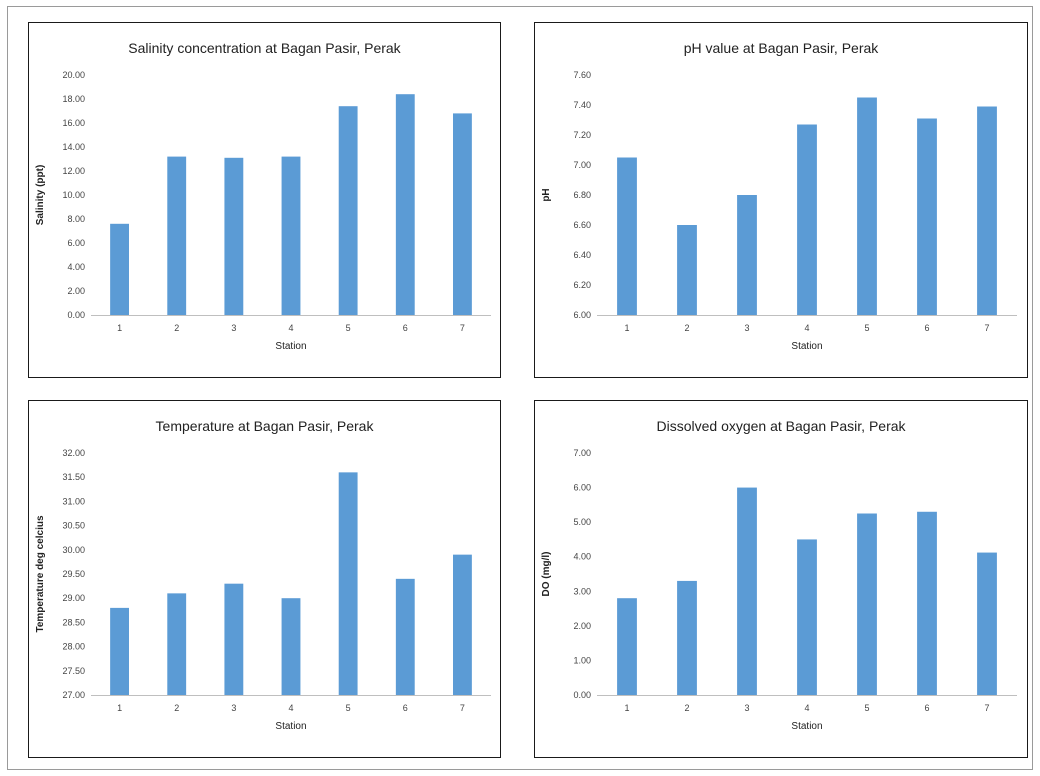 The width and height of the screenshot is (1040, 776). What do you see at coordinates (73, 647) in the screenshot?
I see `y-tick-label: 28.00` at bounding box center [73, 647].